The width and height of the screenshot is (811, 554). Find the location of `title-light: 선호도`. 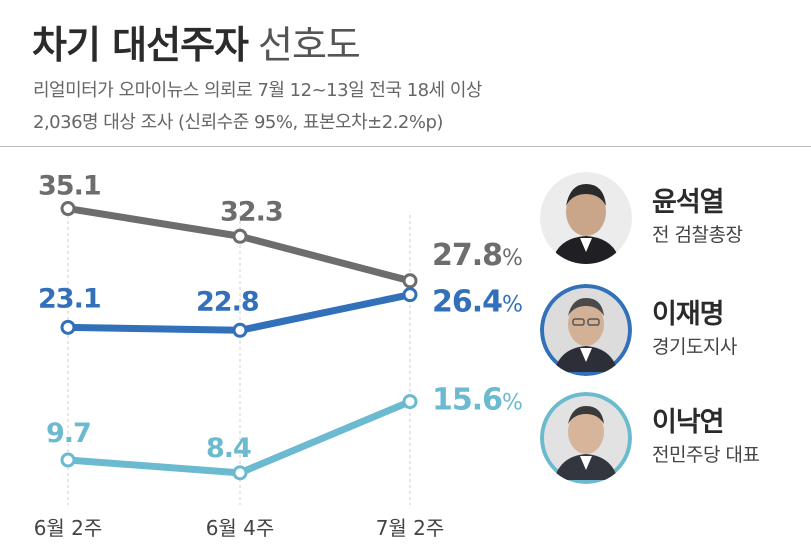

title-light: 선호도 is located at coordinates (309, 45).